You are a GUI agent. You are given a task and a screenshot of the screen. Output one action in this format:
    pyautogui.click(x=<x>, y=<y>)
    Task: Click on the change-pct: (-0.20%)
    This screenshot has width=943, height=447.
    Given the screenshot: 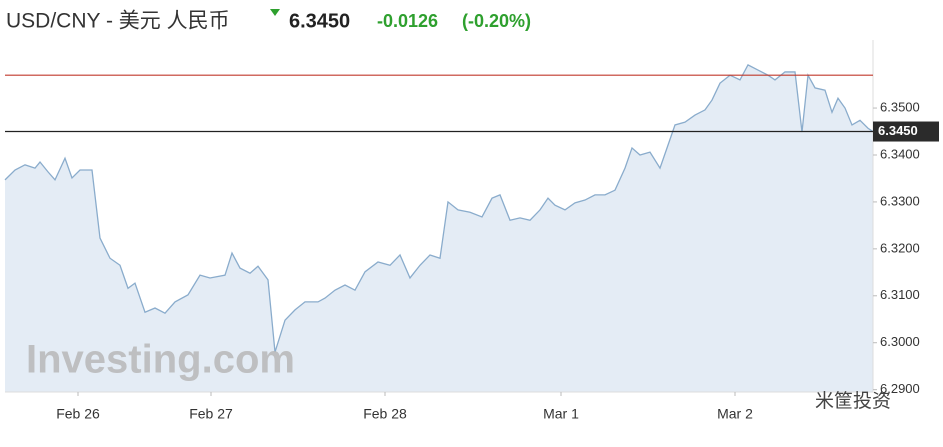 What is the action you would take?
    pyautogui.click(x=496, y=21)
    